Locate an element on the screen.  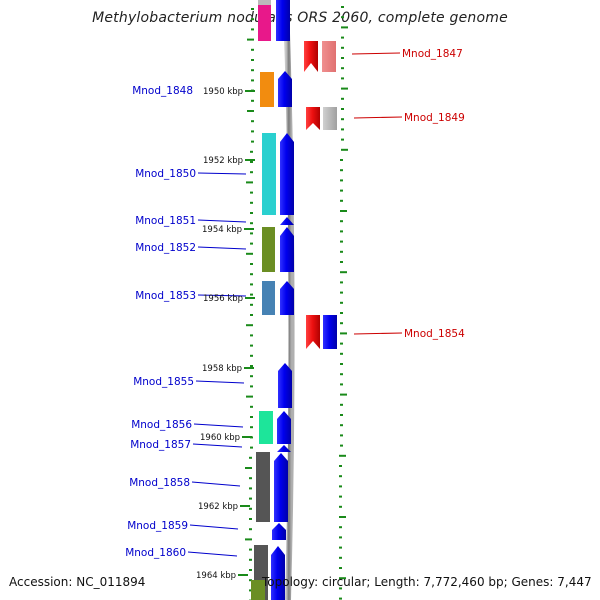
gene-label-mnod-1860: Mnod_1860 is located at coordinates (155, 553).